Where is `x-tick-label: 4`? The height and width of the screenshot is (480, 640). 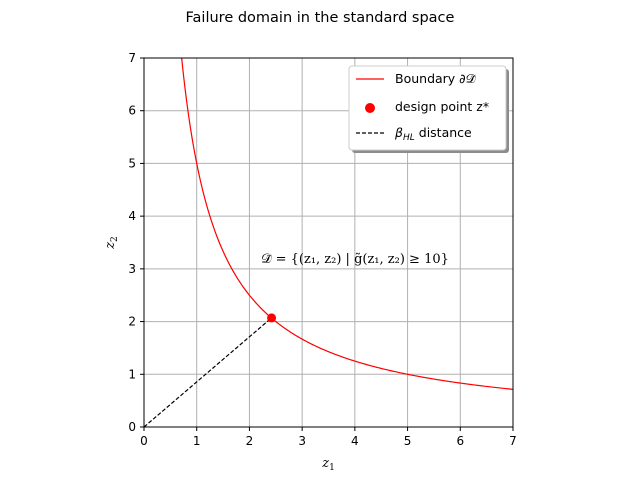
x-tick-label: 4 is located at coordinates (355, 441).